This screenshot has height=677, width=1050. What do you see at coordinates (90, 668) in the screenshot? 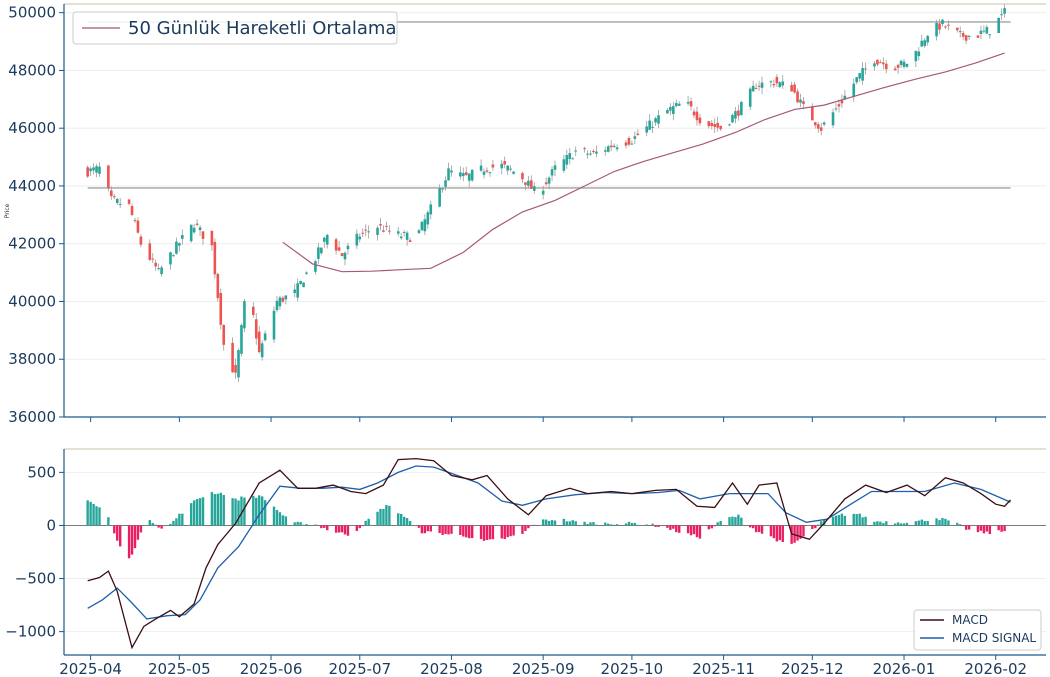
I see `macd-x-tick-label: 2025-04` at bounding box center [90, 668].